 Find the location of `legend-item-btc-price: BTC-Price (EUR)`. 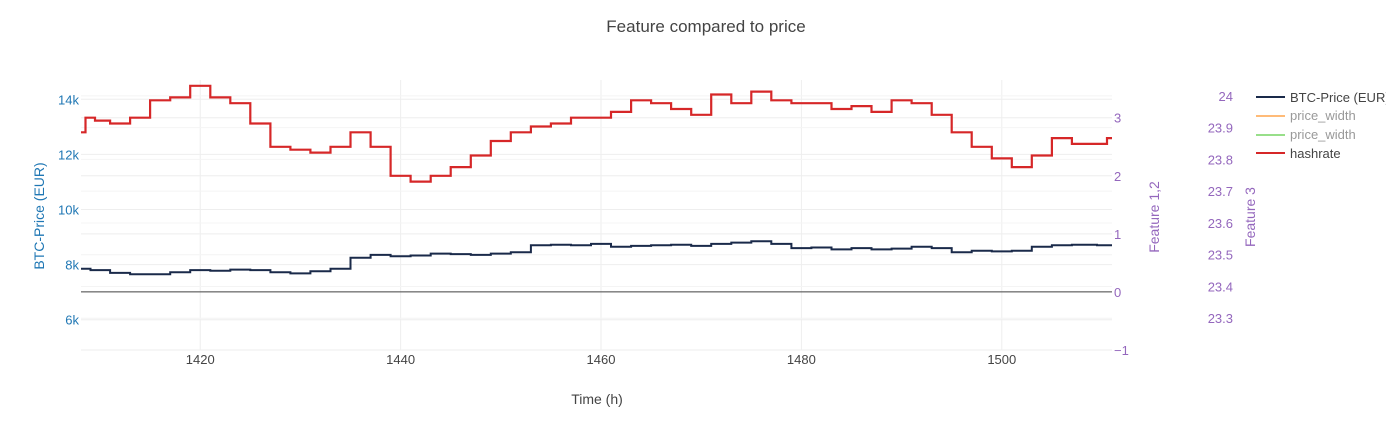

legend-item-btc-price: BTC-Price (EUR) is located at coordinates (1321, 97).